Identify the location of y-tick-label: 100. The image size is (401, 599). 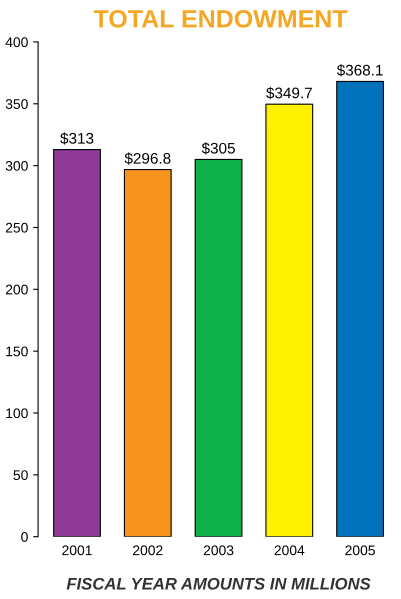
(17, 413).